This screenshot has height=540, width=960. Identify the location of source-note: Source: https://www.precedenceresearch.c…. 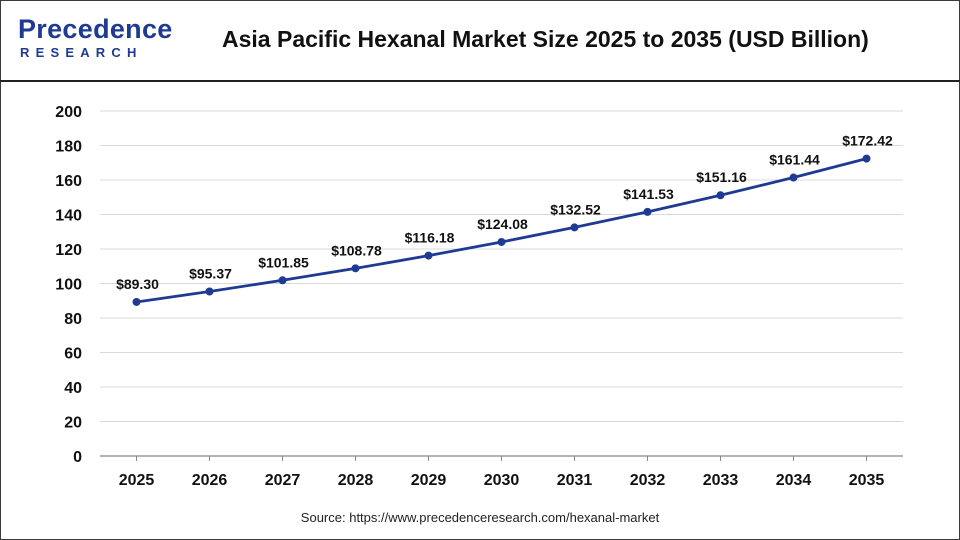
(480, 517).